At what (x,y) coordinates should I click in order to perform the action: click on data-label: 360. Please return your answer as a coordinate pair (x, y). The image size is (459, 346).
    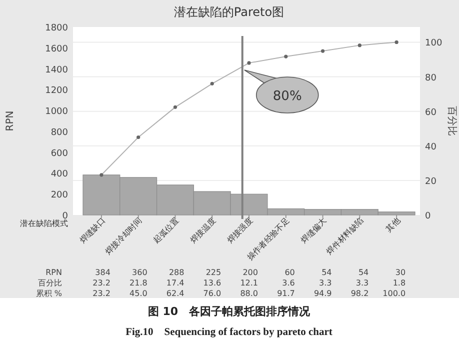
    Looking at the image, I should click on (140, 272).